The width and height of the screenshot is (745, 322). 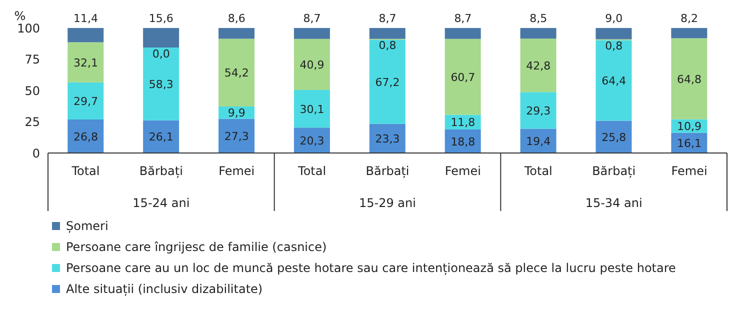 I want to click on legend-label: Persoane care au un loc de muncă peste hotare sau care intenționează să plece la lucru peste hotare, so click(x=371, y=268).